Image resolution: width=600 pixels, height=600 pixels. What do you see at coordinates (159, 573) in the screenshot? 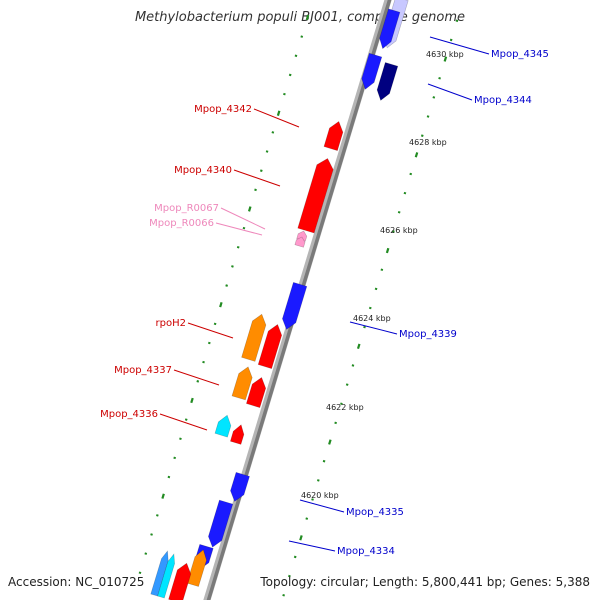
I see `gene-edge-blue` at bounding box center [159, 573].